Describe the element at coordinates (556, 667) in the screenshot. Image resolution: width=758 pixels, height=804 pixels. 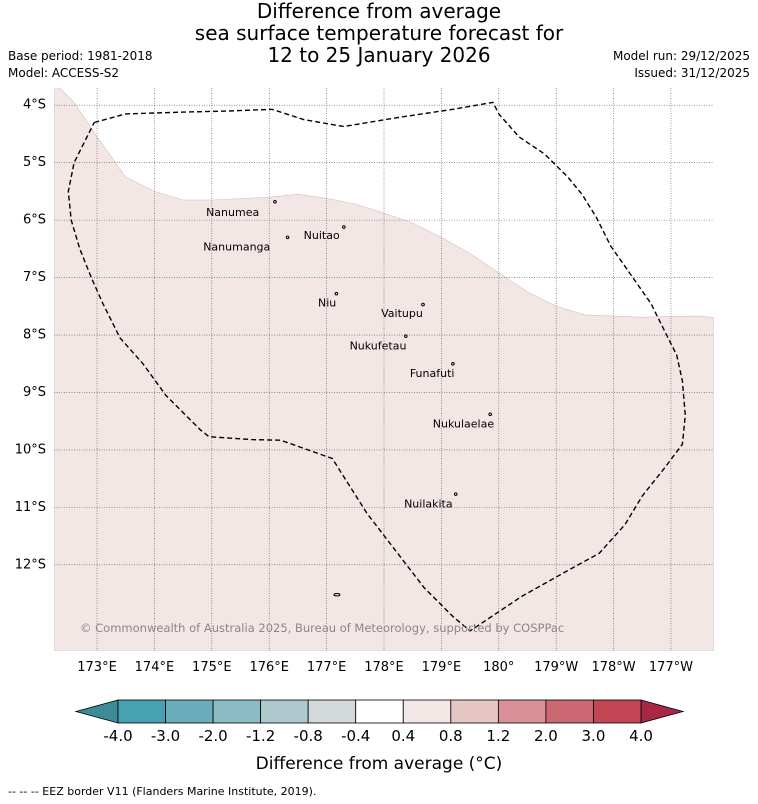
I see `lon-tick-label: 179°W` at that location.